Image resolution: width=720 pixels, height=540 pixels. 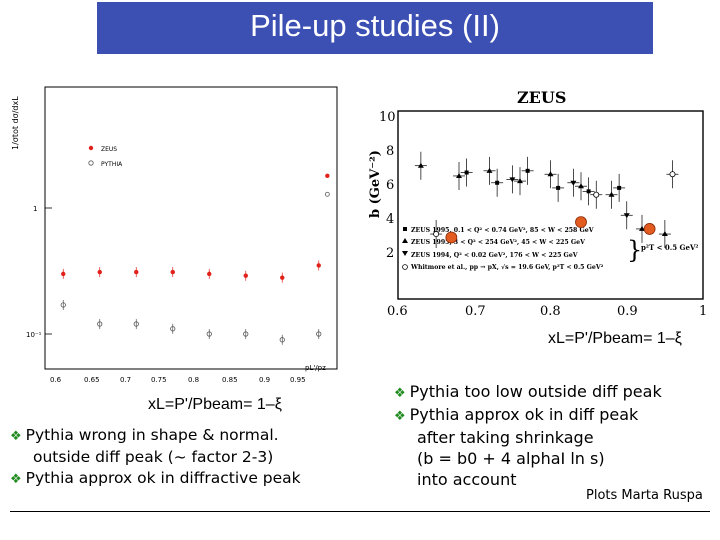 What do you see at coordinates (390, 185) in the screenshot?
I see `r-y-tick: 6` at bounding box center [390, 185].